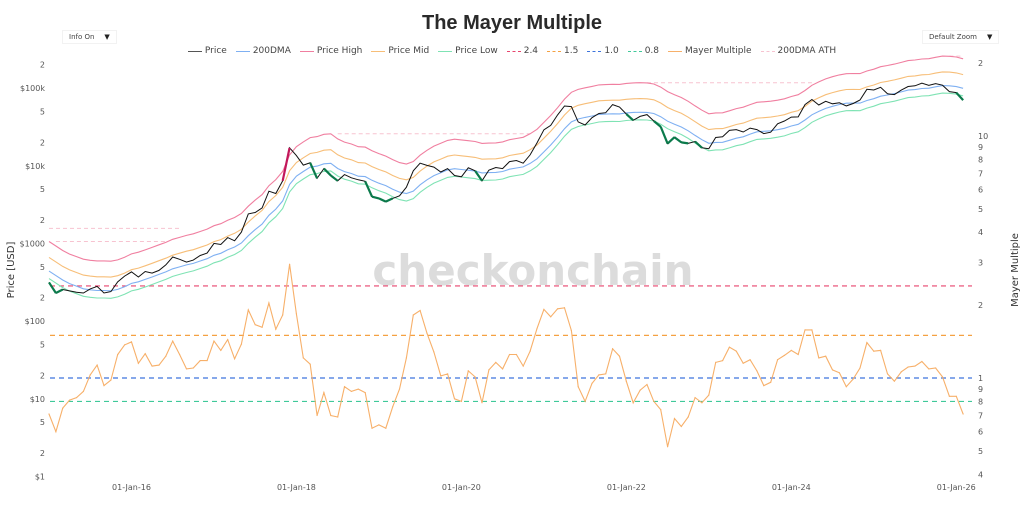 This screenshot has height=512, width=1024. What do you see at coordinates (512, 23) in the screenshot?
I see `chart-title: The Mayer Multiple` at bounding box center [512, 23].